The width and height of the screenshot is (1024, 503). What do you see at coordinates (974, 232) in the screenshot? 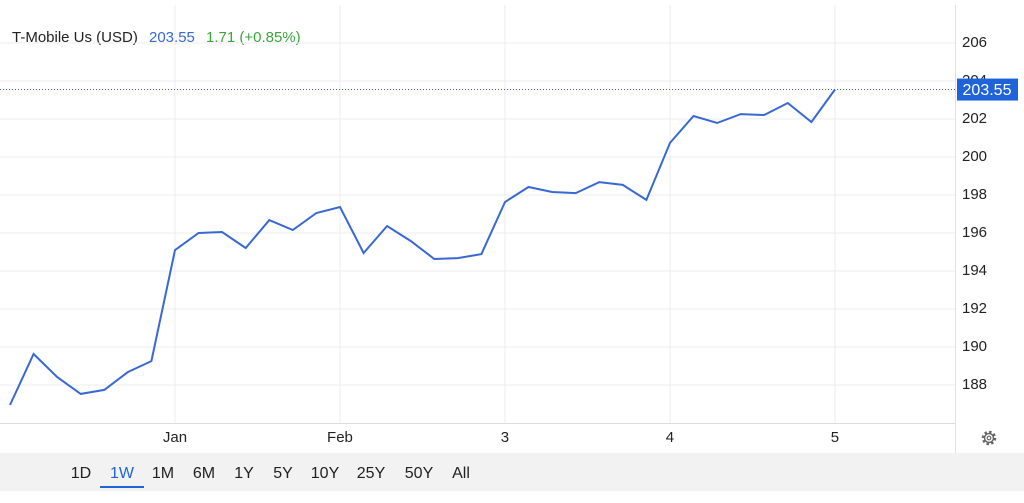
I see `y-tick-label: 196` at bounding box center [974, 232].